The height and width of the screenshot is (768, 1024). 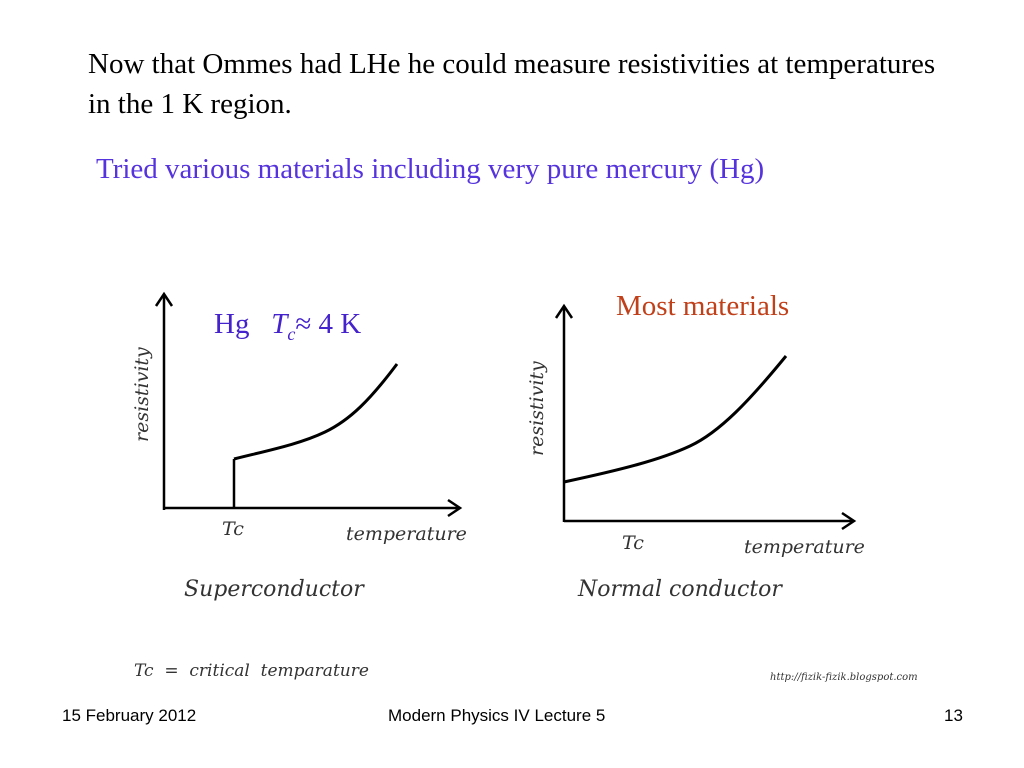 What do you see at coordinates (232, 324) in the screenshot?
I see `hg-element: Hg` at bounding box center [232, 324].